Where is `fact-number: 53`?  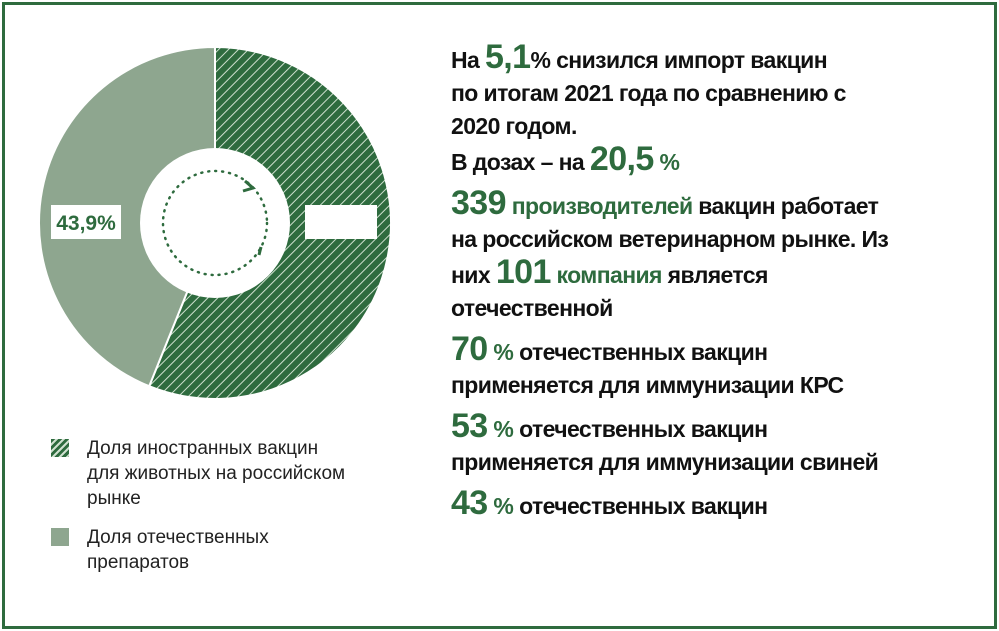 fact-number: 53 is located at coordinates (469, 426).